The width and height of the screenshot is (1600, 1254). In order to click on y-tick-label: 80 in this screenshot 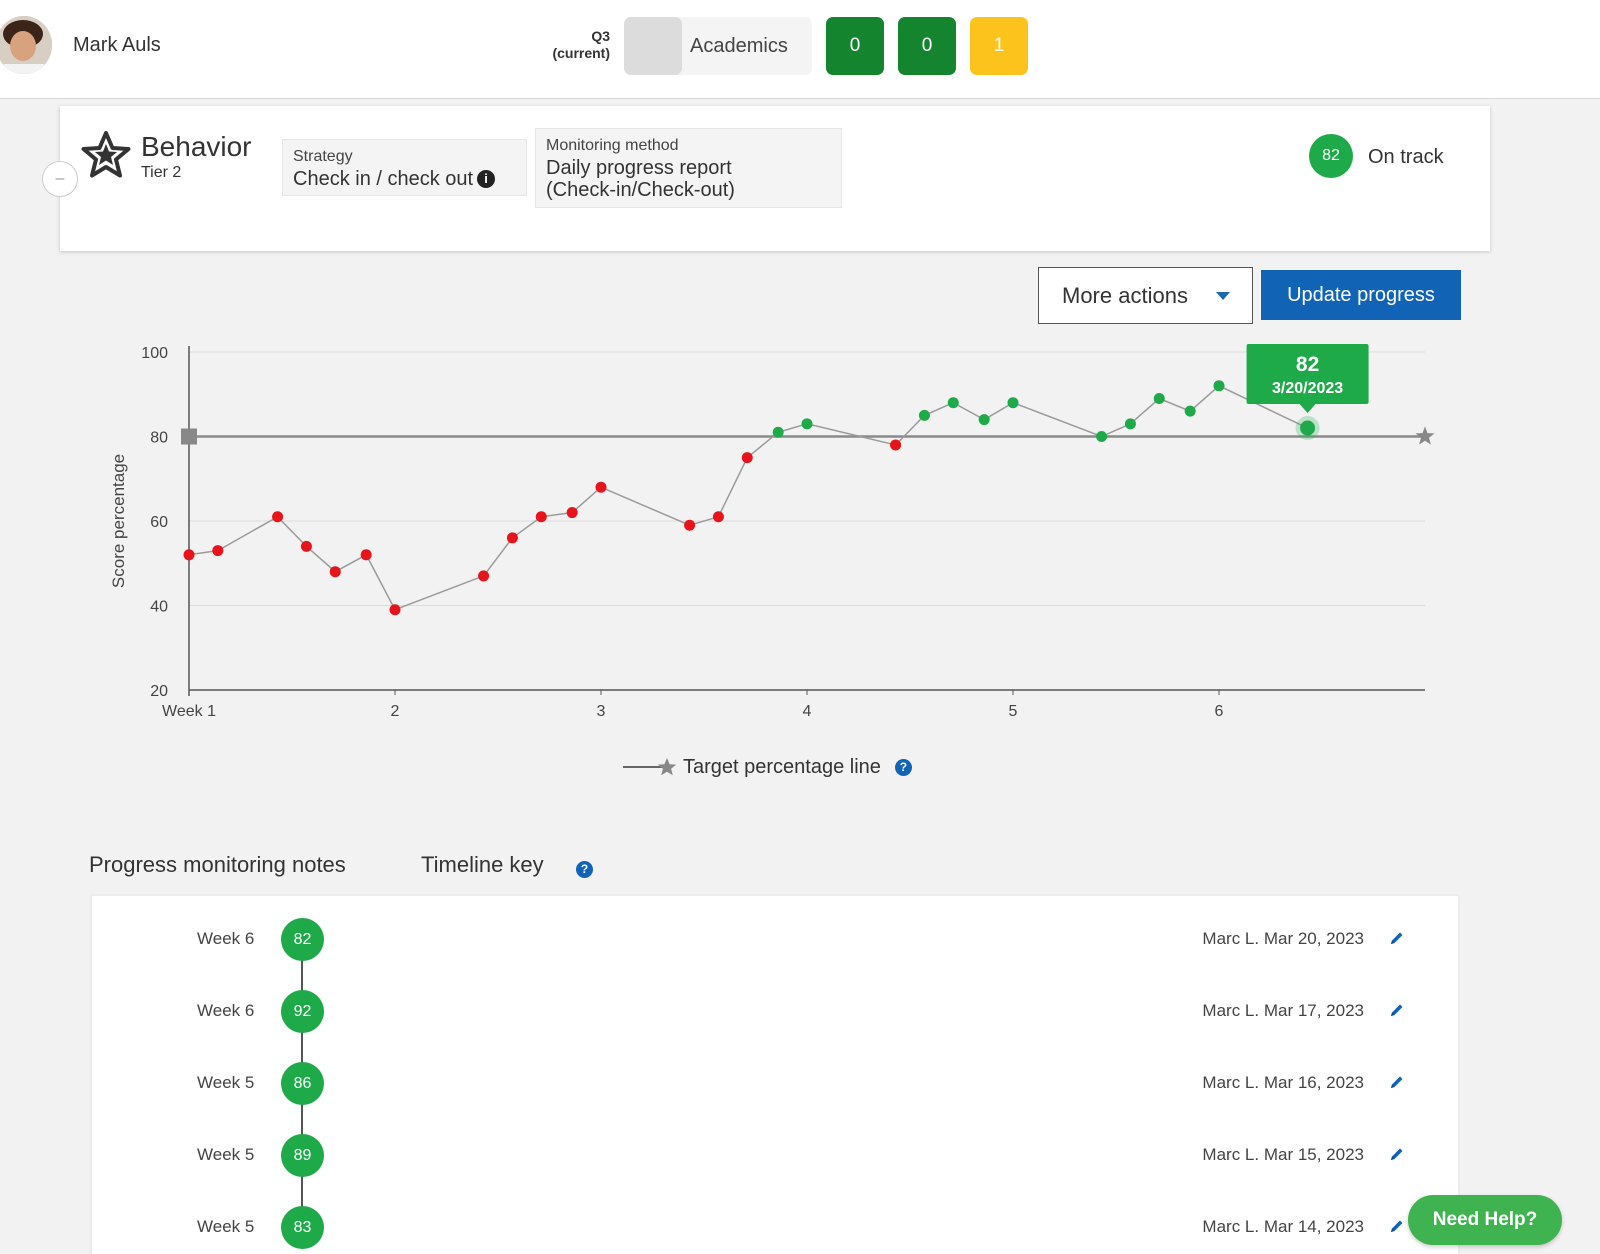, I will do `click(159, 438)`.